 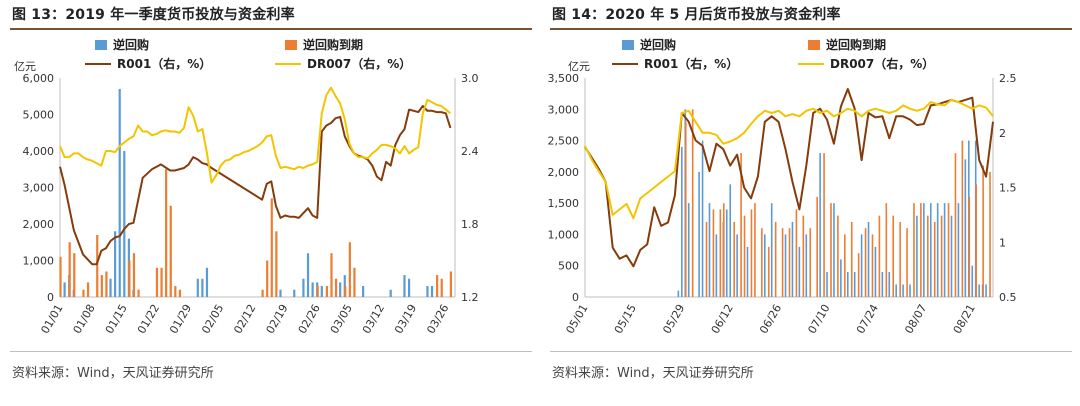 I want to click on y-left-tick-label: 3,000, so click(x=39, y=188).